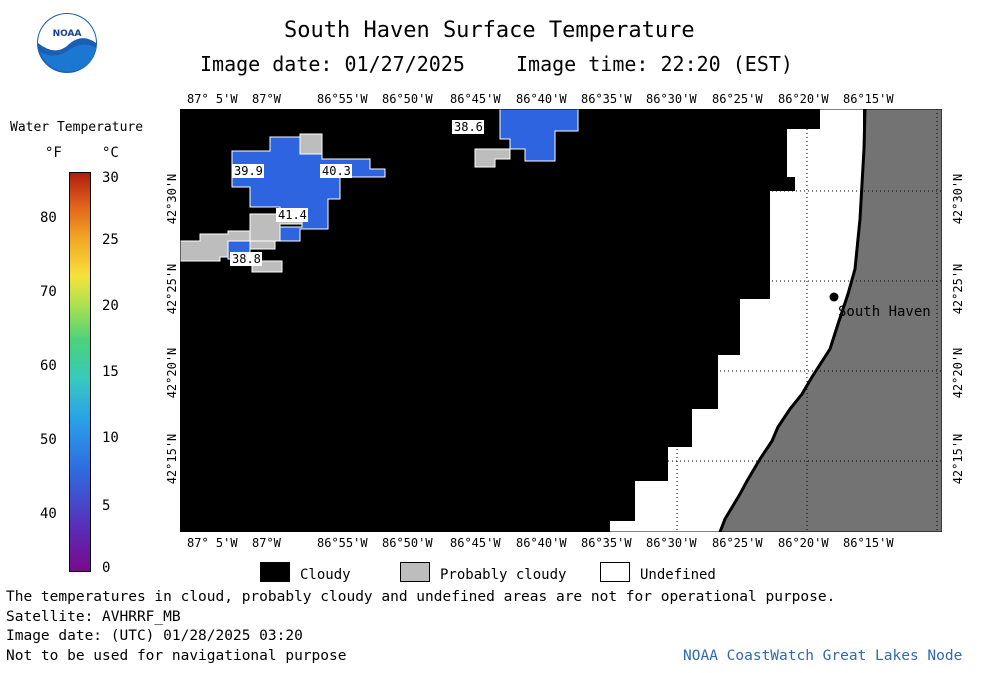 This screenshot has width=982, height=673. Describe the element at coordinates (246, 259) in the screenshot. I see `temp-label-5: 38.8` at that location.